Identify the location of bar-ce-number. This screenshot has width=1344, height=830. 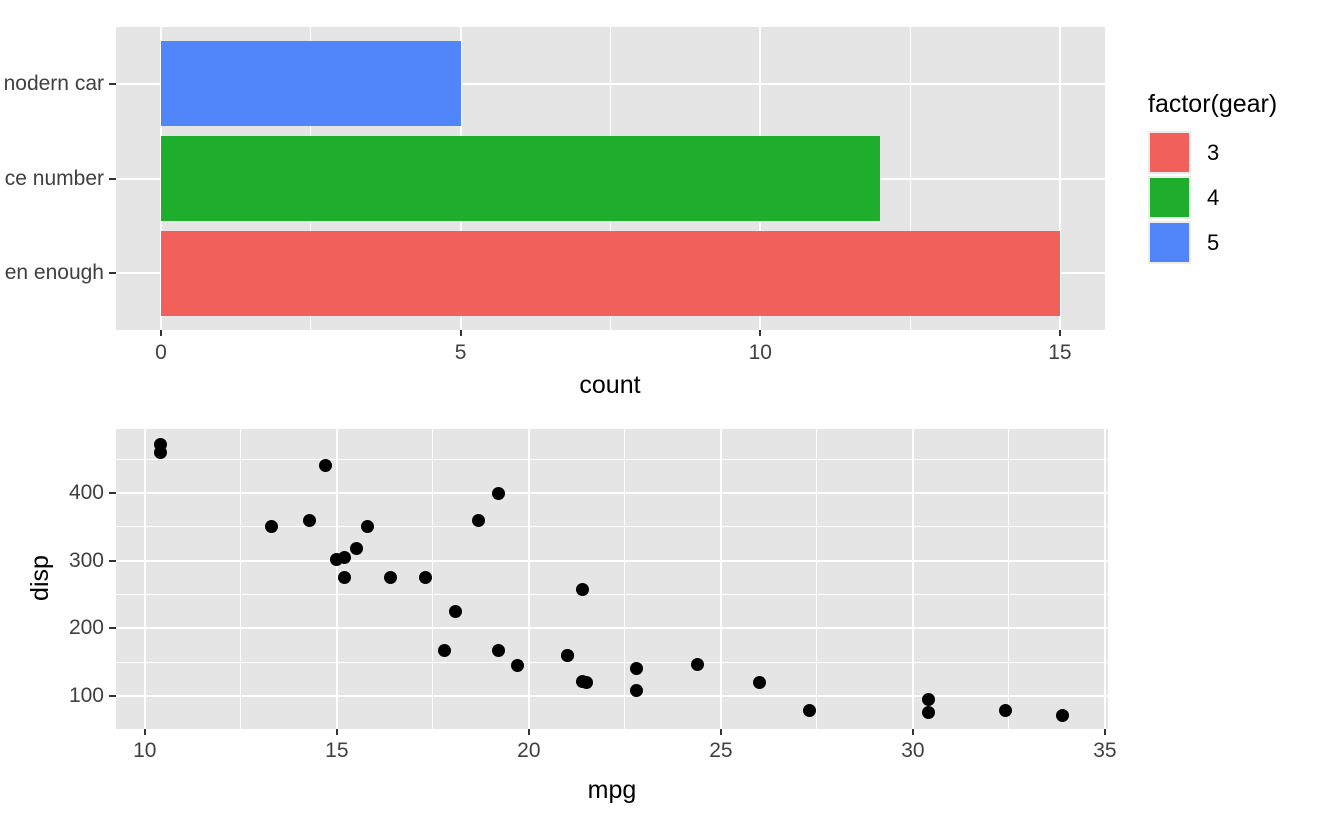
(521, 178).